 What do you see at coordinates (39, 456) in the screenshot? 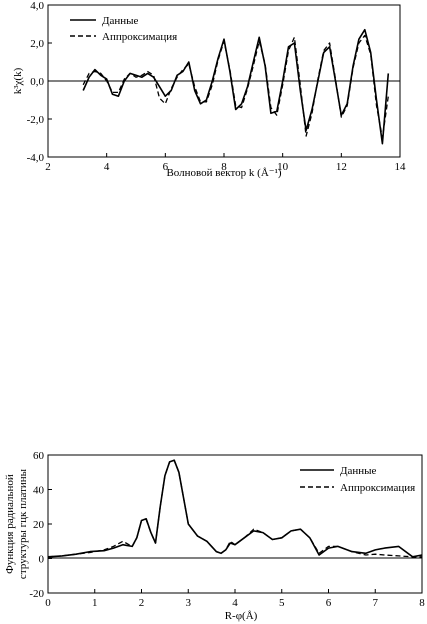
I see `bottom-y-tick-label: 60` at bounding box center [39, 456].